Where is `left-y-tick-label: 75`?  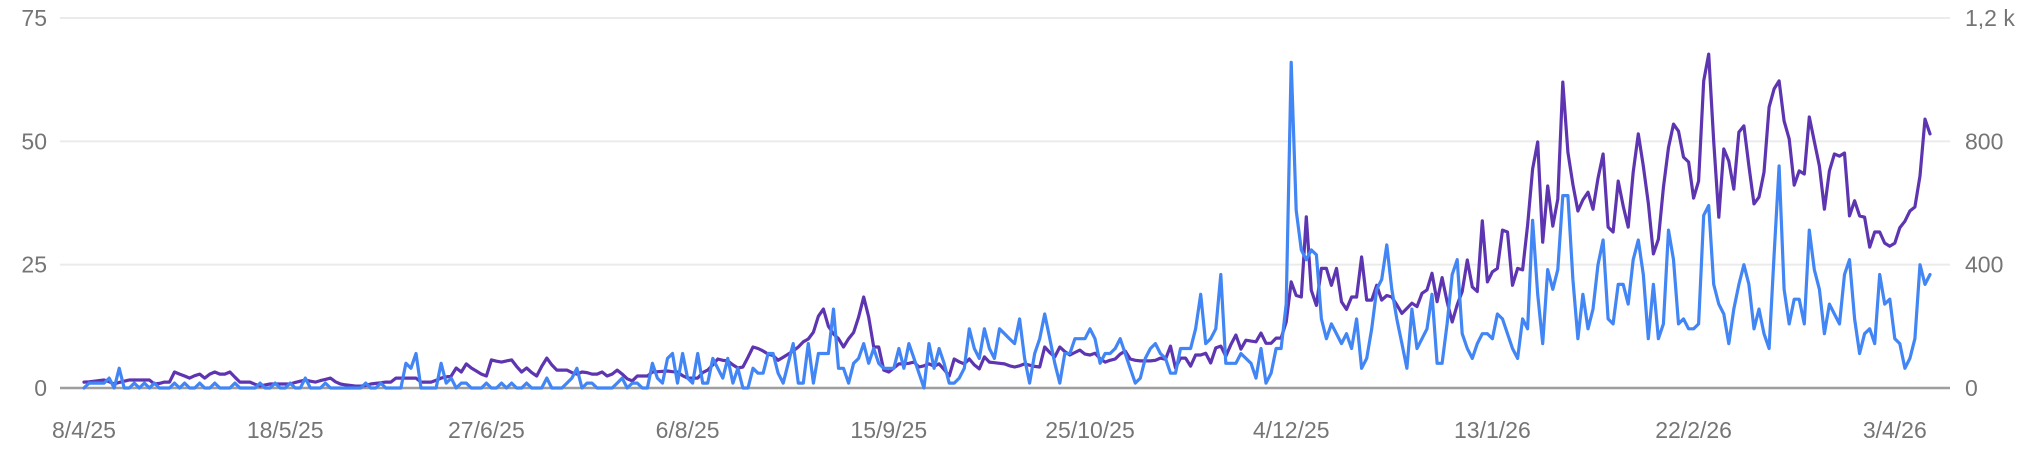 left-y-tick-label: 75 is located at coordinates (34, 18).